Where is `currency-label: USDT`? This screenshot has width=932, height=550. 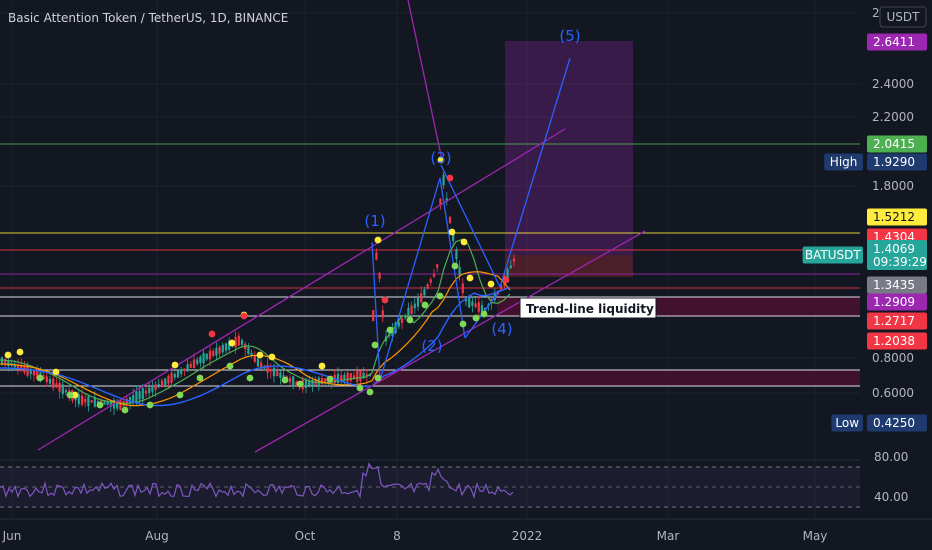
currency-label: USDT is located at coordinates (904, 17).